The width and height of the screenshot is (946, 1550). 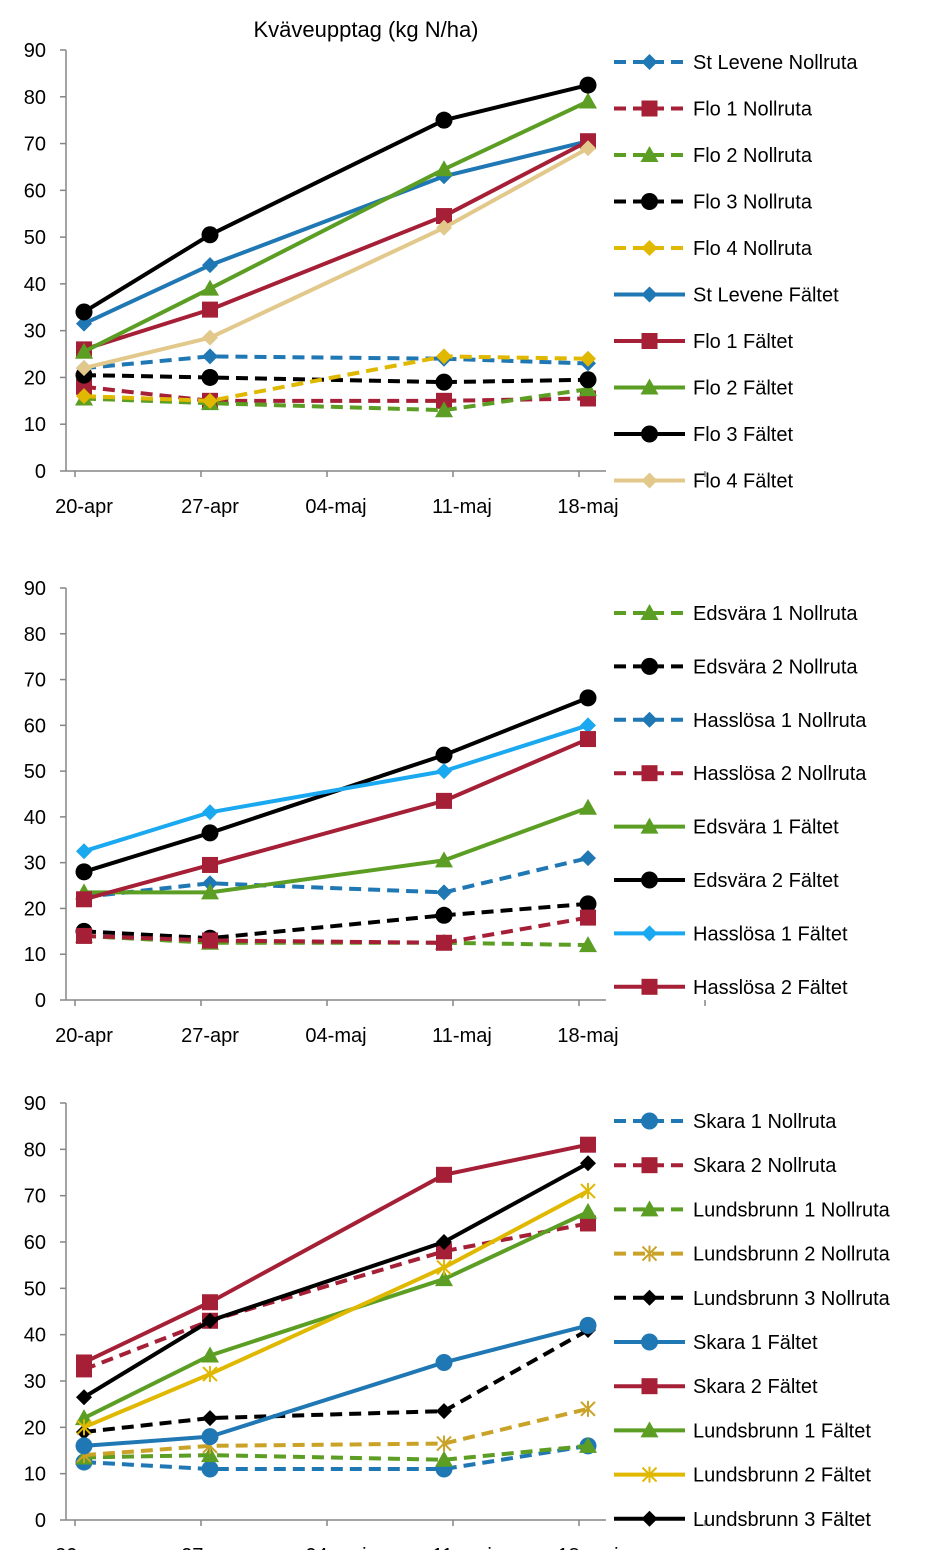 I want to click on legend-item: Lundsbrunn 2 Fältet, so click(x=742, y=1476).